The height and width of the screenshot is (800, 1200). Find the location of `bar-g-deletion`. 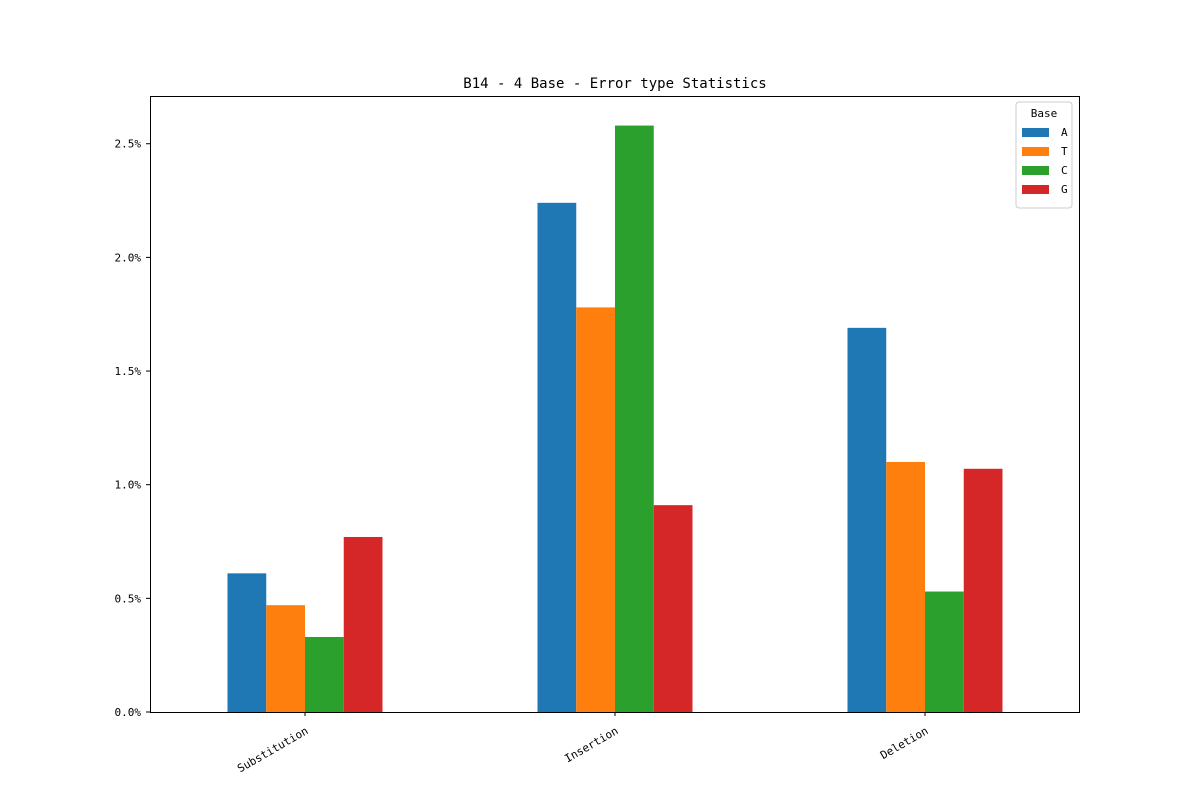

bar-g-deletion is located at coordinates (983, 590).